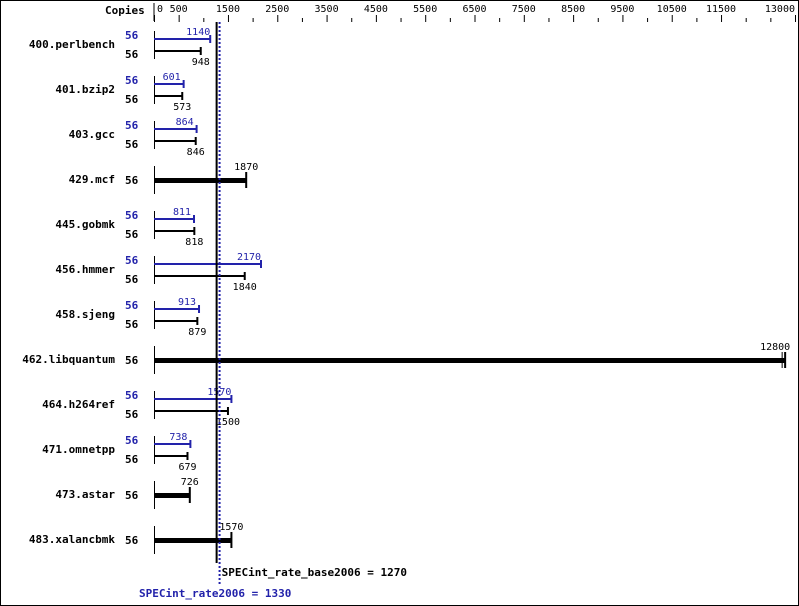  I want to click on base-value-label: 846, so click(196, 152).